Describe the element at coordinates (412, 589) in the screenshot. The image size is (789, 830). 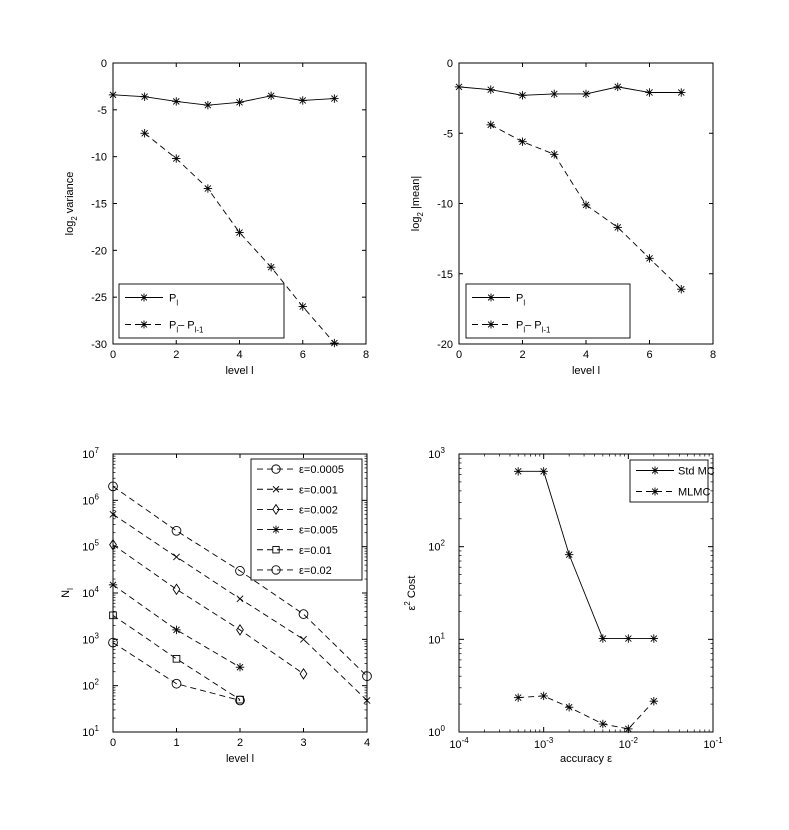
I see `y-axis-label-tail: Cost` at that location.